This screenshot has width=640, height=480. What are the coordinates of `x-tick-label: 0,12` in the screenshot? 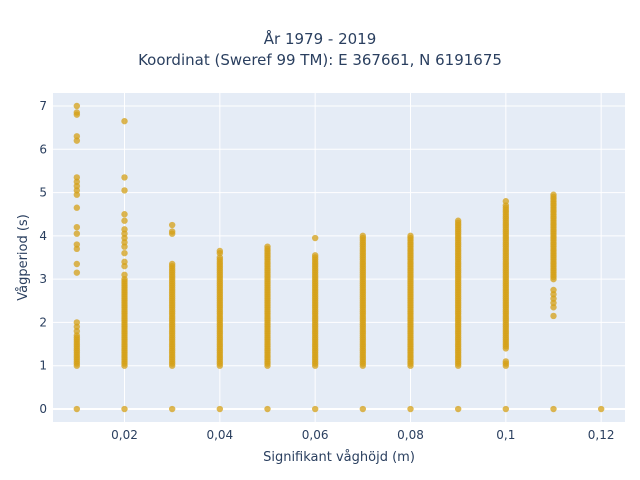 It's located at (601, 435).